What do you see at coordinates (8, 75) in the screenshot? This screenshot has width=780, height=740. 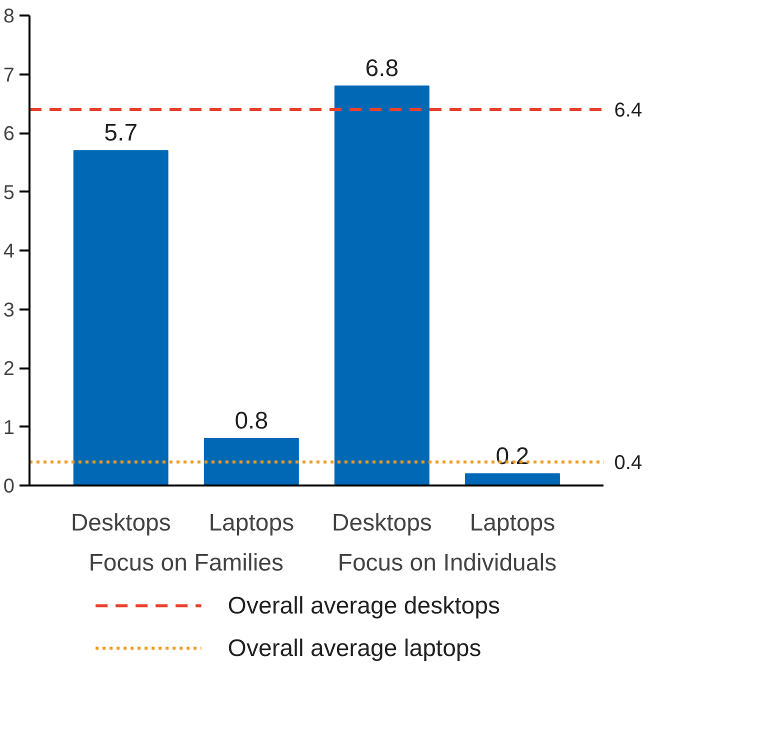 I see `y-tick-label: 7` at bounding box center [8, 75].